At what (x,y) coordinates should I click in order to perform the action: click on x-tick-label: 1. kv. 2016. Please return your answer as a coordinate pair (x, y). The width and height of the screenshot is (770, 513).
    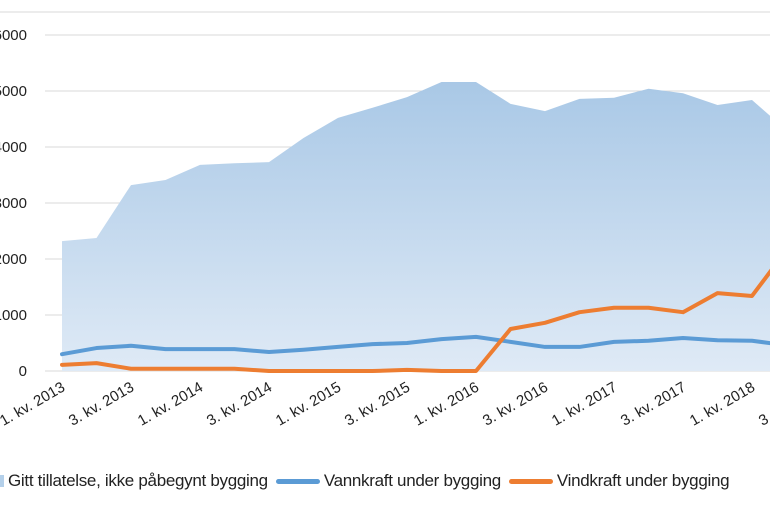
    Looking at the image, I should click on (446, 404).